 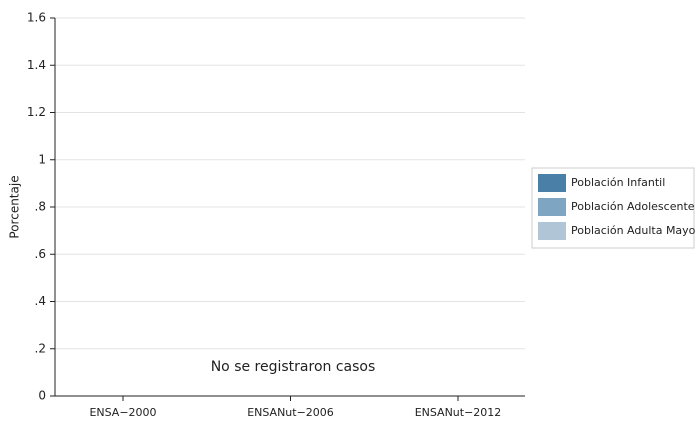 I want to click on legend-label: Población Adulta Mayor, so click(x=633, y=230).